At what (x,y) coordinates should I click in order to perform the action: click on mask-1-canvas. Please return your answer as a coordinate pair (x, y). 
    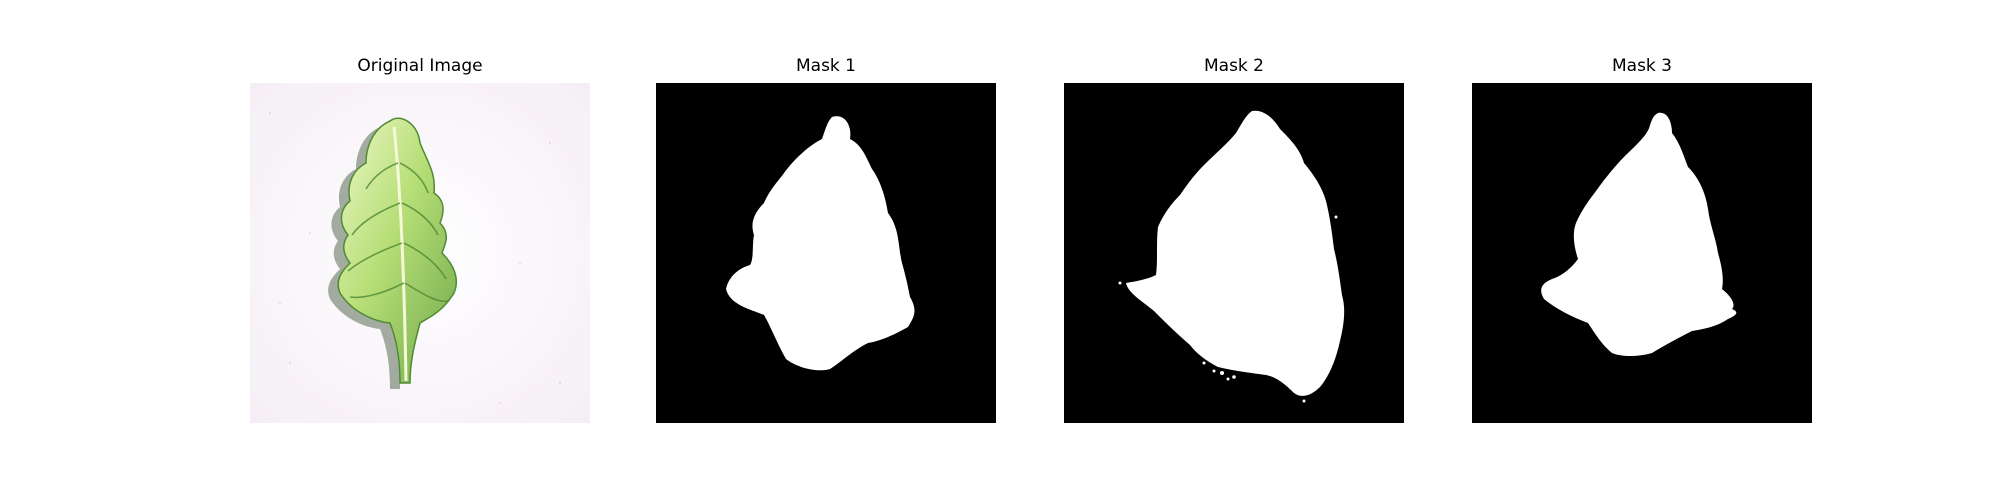
    Looking at the image, I should click on (826, 253).